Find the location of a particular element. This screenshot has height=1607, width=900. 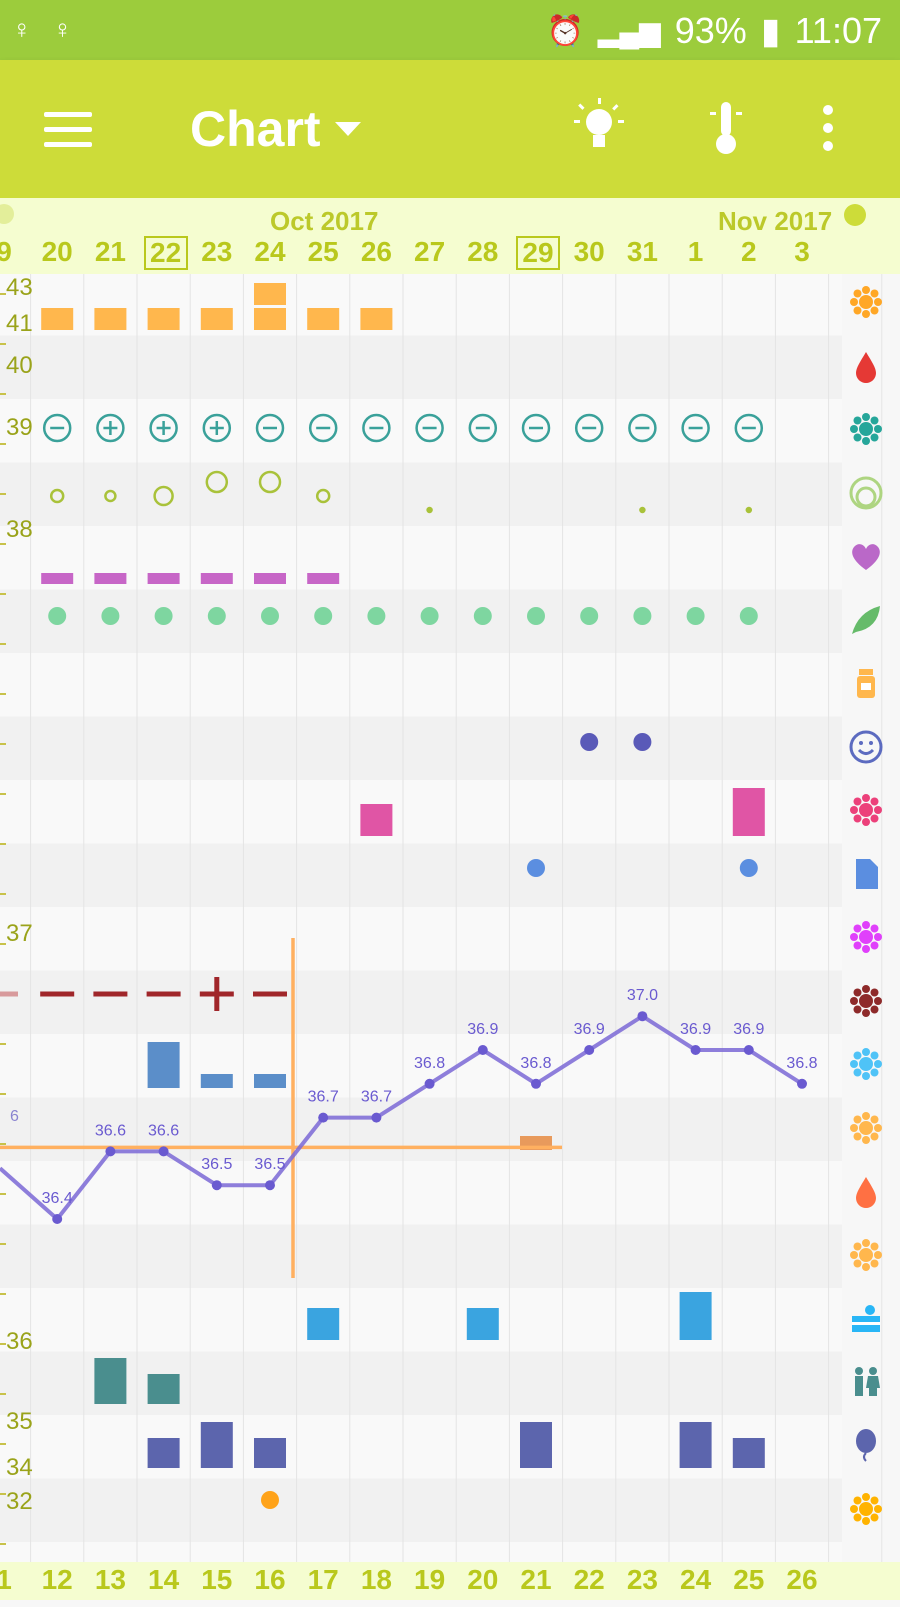

scroll-right-dot is located at coordinates (855, 215).